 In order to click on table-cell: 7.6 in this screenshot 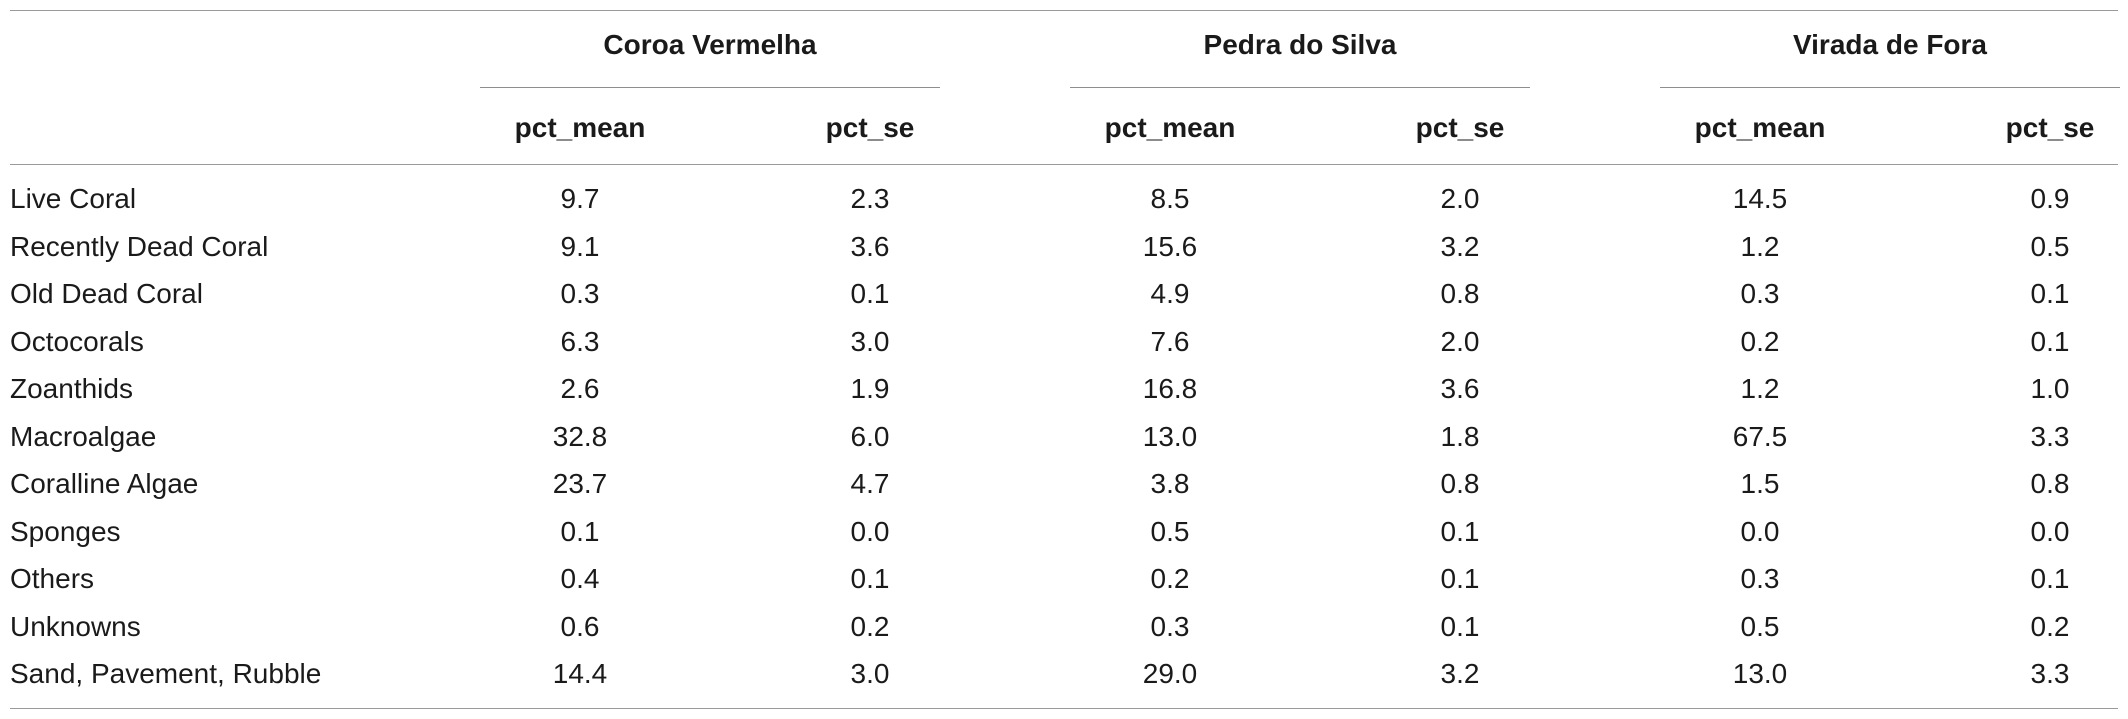, I will do `click(1170, 341)`.